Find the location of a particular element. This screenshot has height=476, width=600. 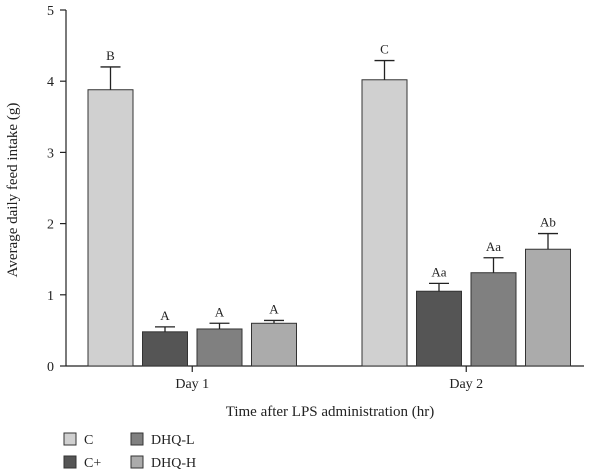

legend-label: C is located at coordinates (88, 440).